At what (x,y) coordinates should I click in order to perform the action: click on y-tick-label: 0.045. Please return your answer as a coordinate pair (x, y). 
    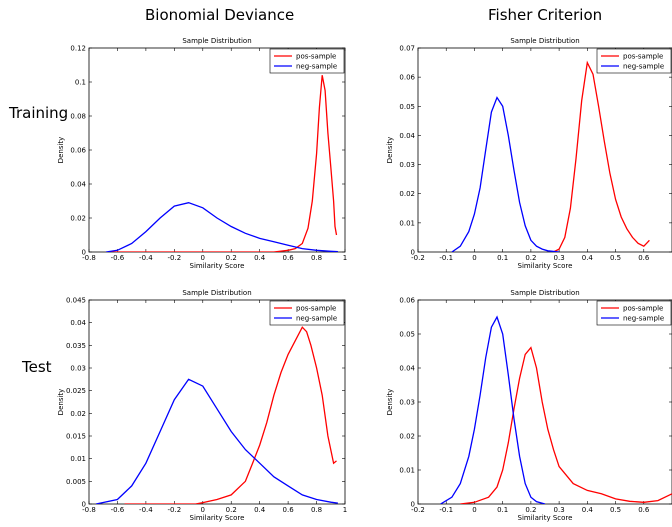
    Looking at the image, I should click on (76, 301).